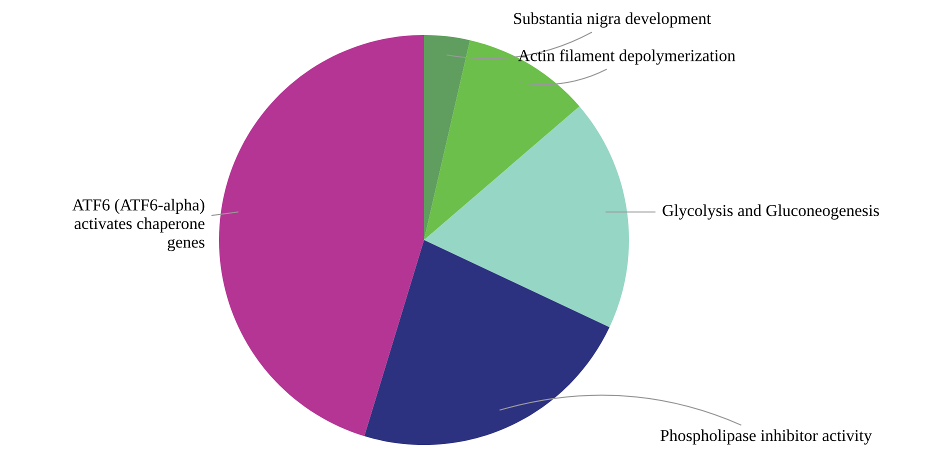  I want to click on slice-label: Actin filament depolymerization, so click(627, 57).